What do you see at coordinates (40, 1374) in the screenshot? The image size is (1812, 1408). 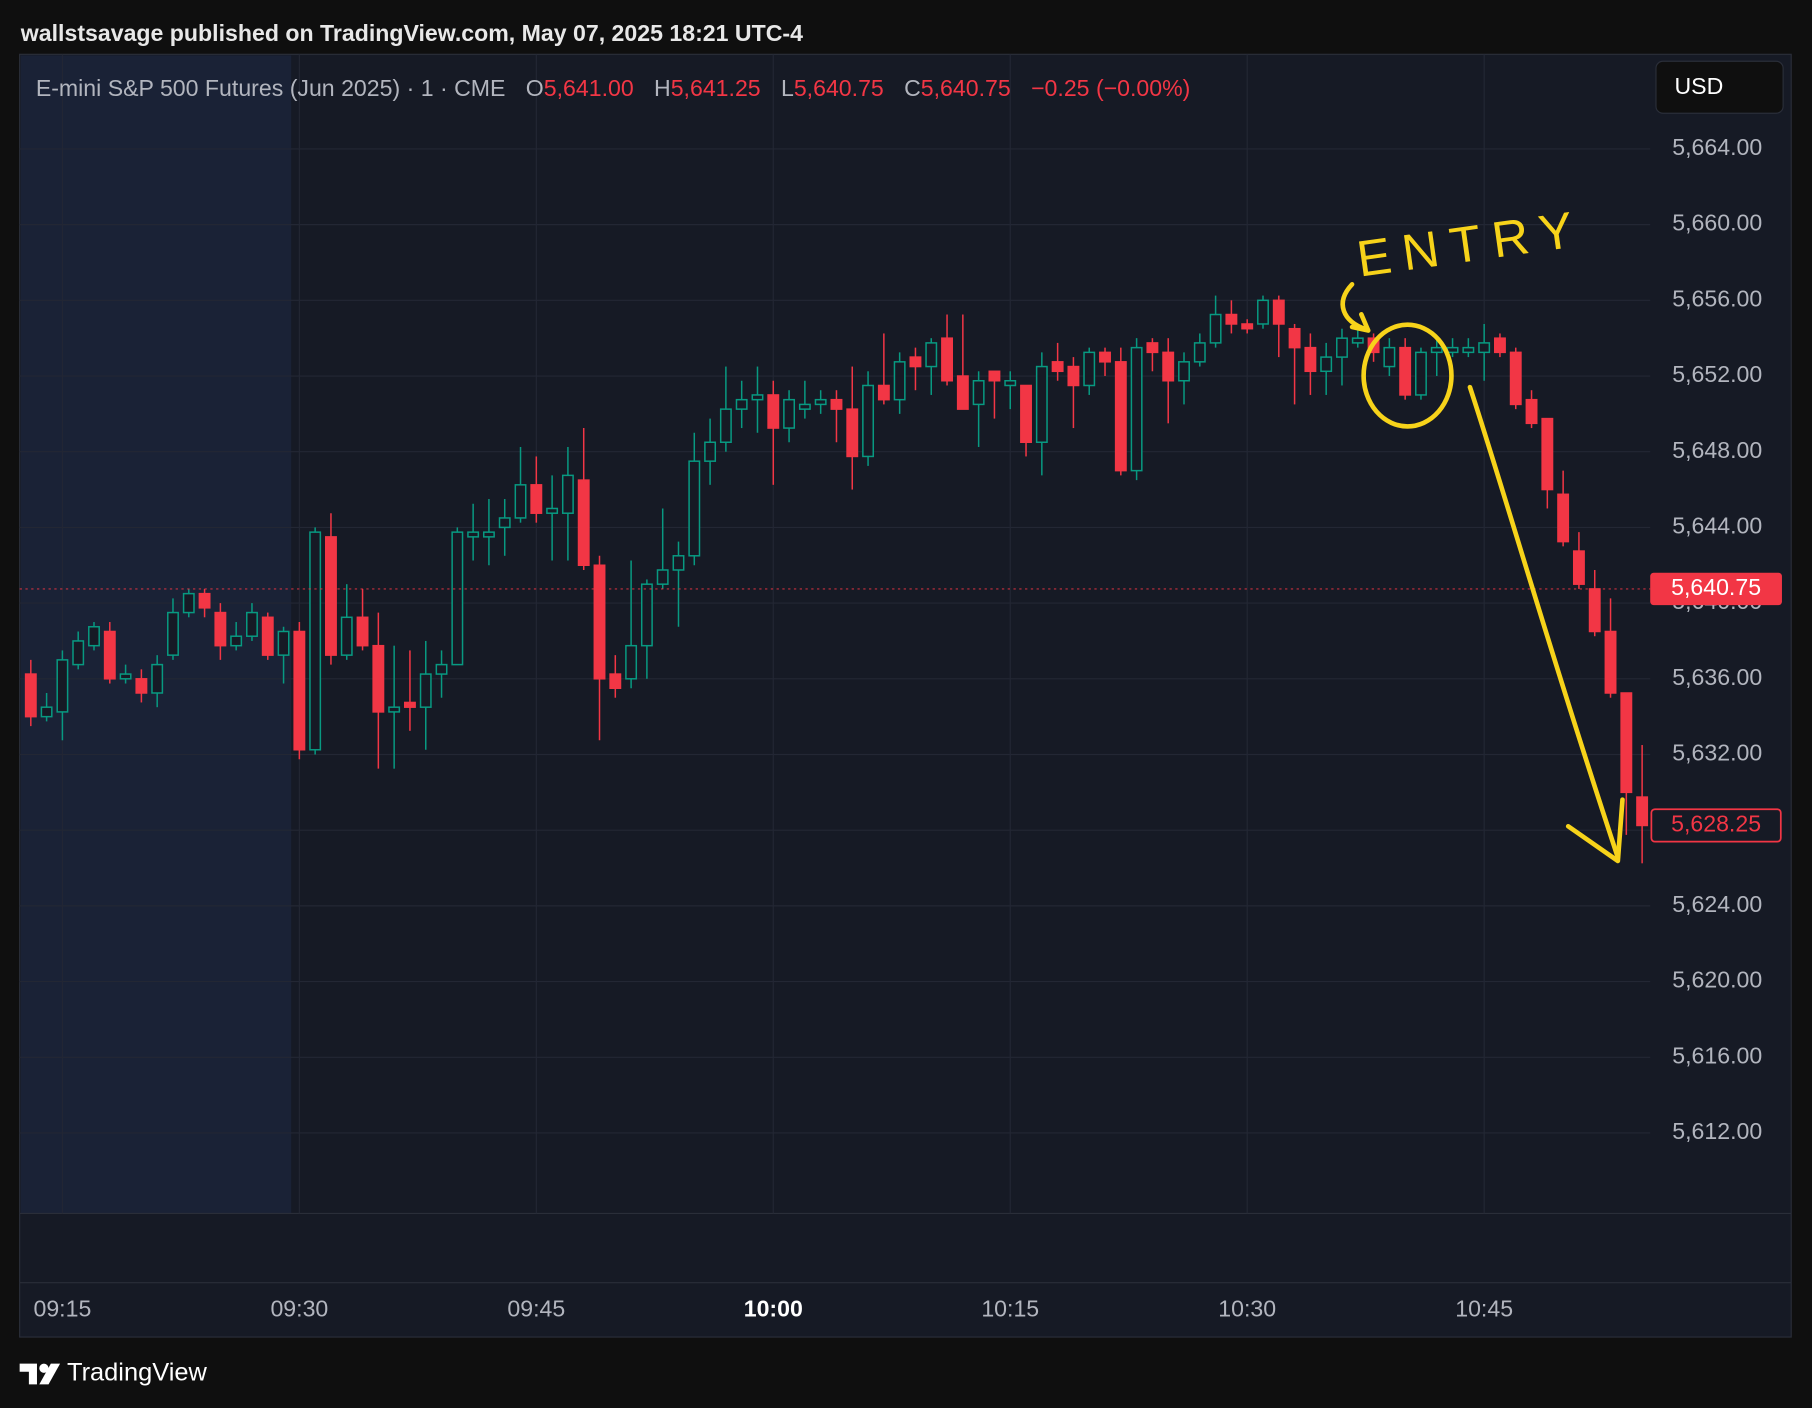 I see `brand-logo` at bounding box center [40, 1374].